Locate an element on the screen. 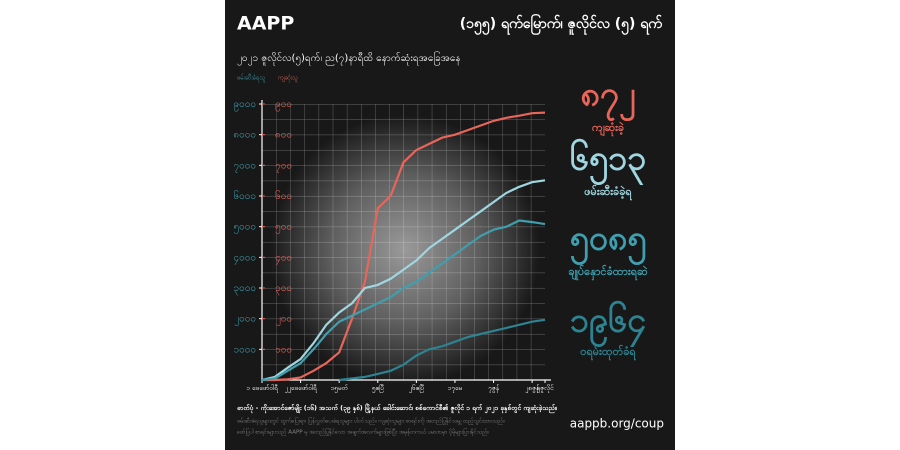 Image resolution: width=900 pixels, height=450 pixels. value-label: ၈၇၂ is located at coordinates (607, 98).